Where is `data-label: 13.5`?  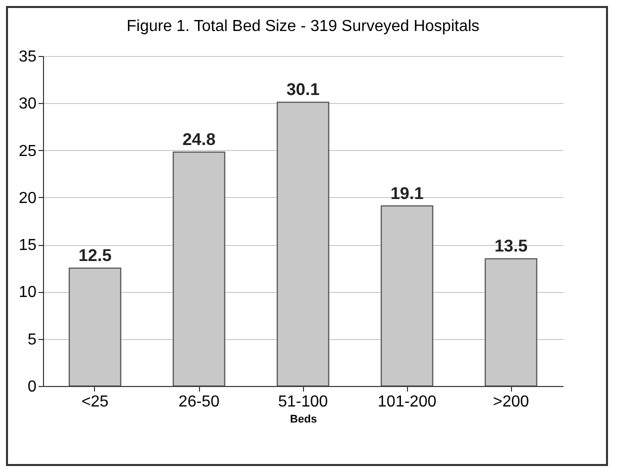 data-label: 13.5 is located at coordinates (511, 246).